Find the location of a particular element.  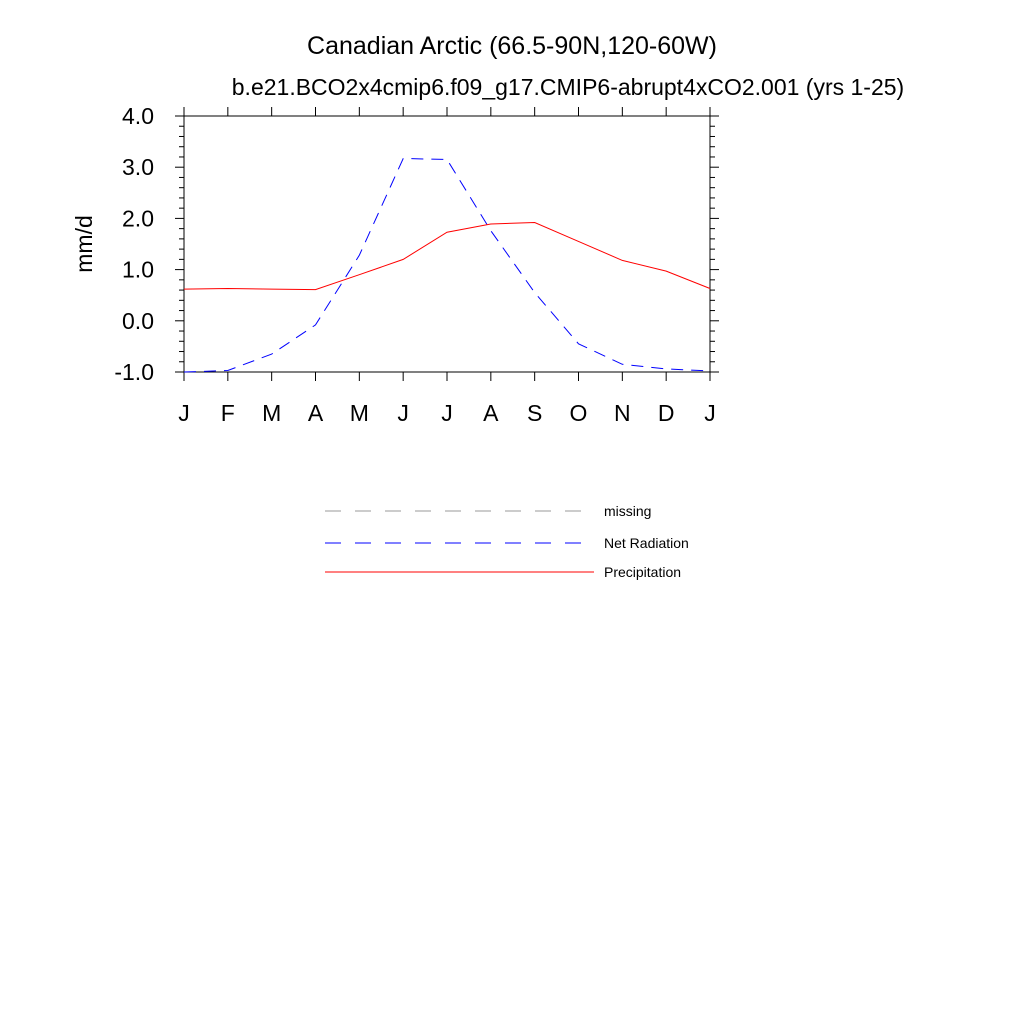

y-tick-label: 4.0 is located at coordinates (138, 116).